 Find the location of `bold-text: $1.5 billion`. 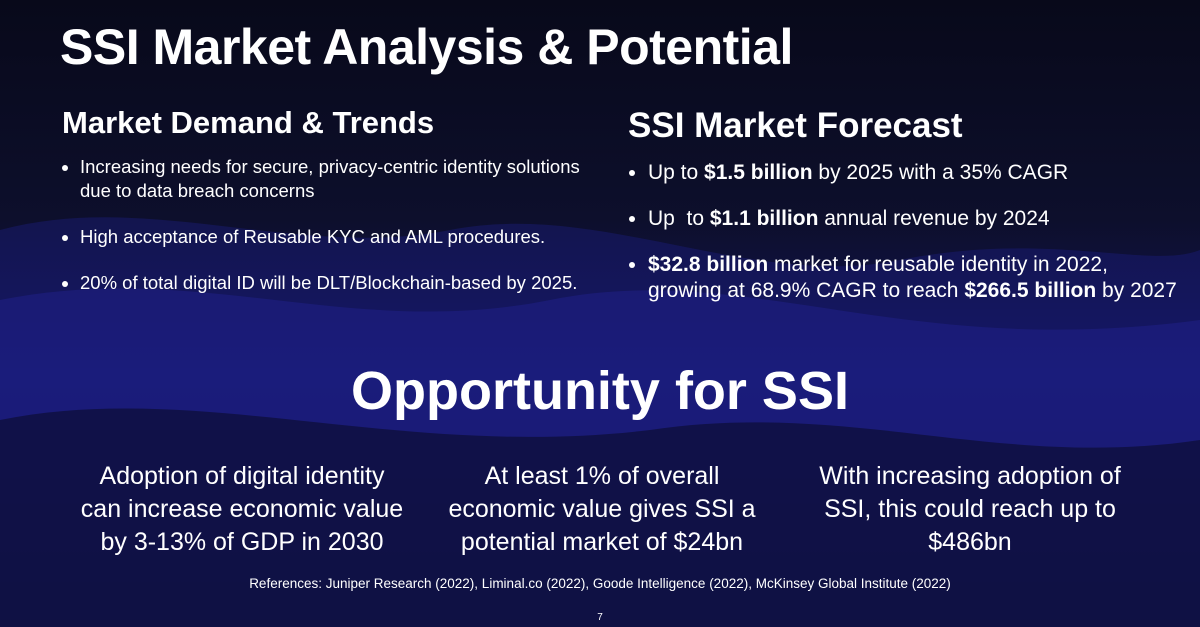

bold-text: $1.5 billion is located at coordinates (758, 172).